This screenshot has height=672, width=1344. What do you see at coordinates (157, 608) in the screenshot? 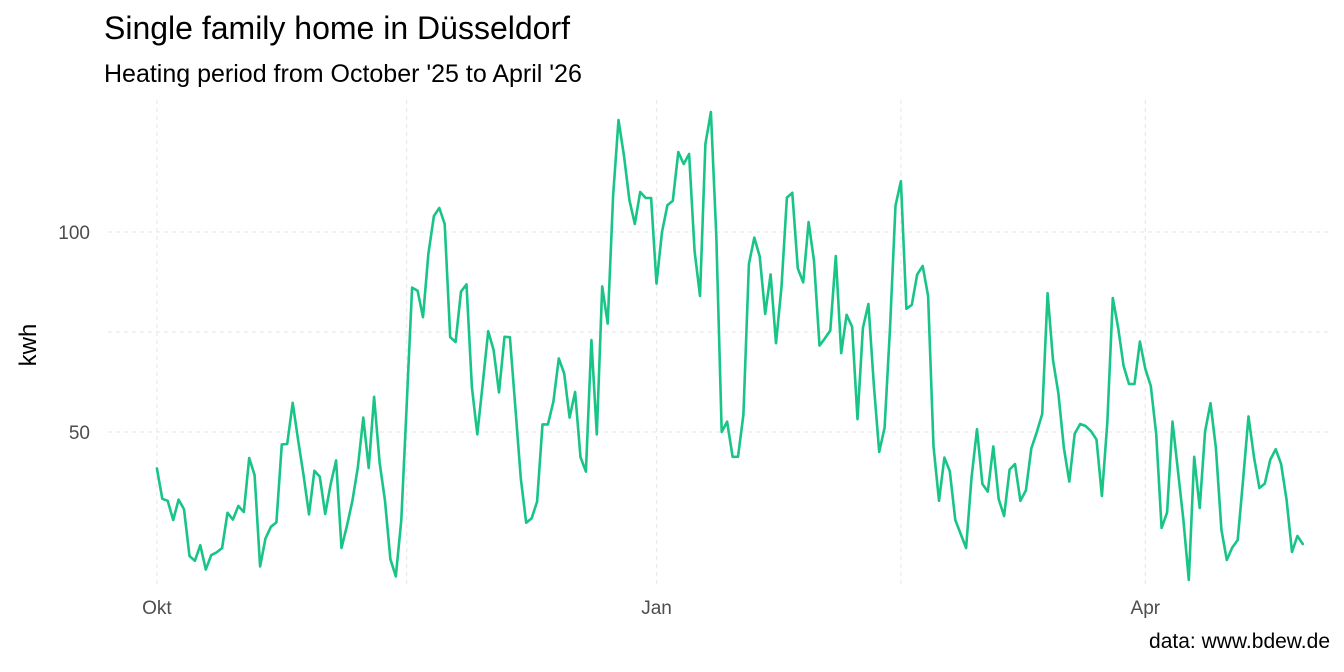
I see `x-tick-label: Okt` at bounding box center [157, 608].